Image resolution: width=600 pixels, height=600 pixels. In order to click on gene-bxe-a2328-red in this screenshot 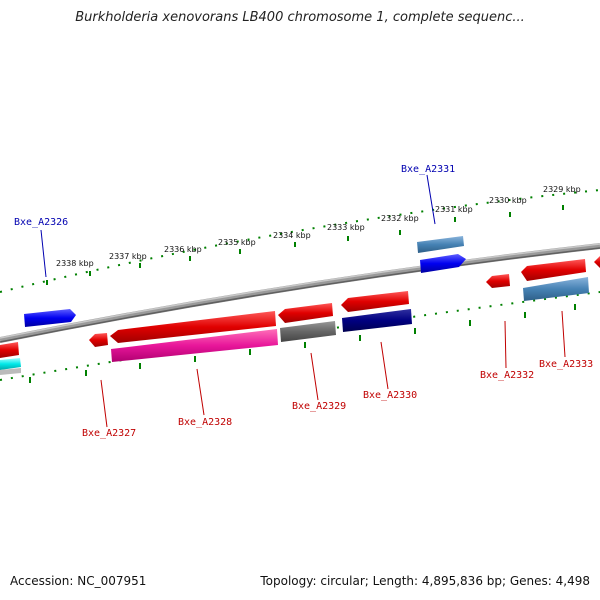, I will do `click(193, 327)`.